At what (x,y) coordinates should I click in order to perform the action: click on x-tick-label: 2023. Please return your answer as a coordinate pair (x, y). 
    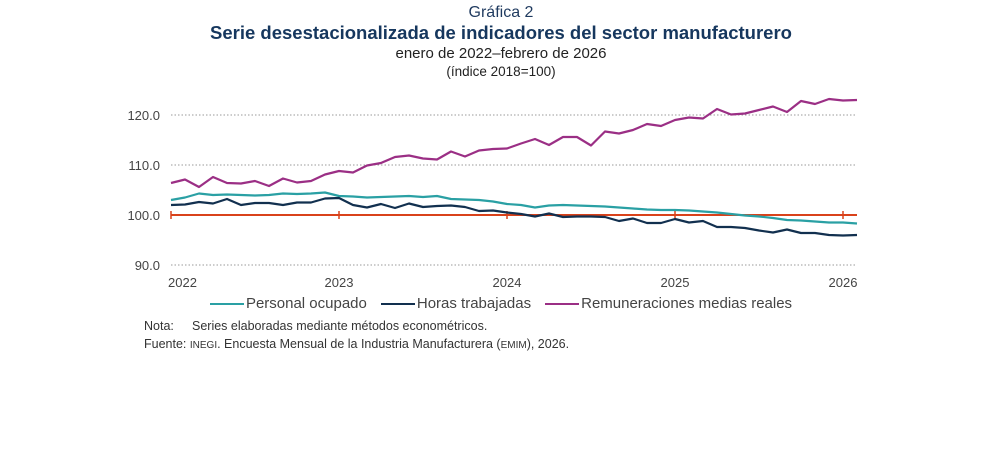
    Looking at the image, I should click on (339, 282).